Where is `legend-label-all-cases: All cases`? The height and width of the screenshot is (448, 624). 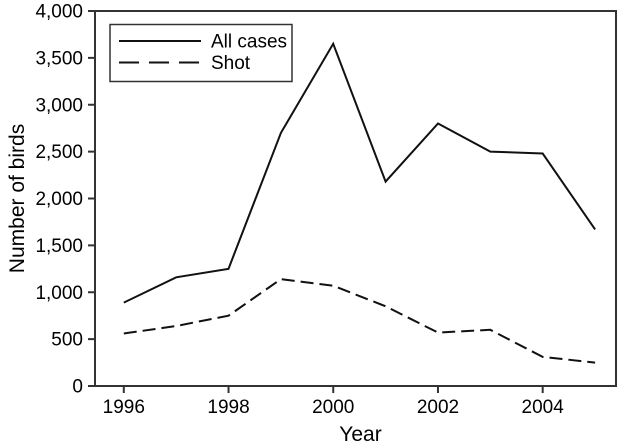
legend-label-all-cases: All cases is located at coordinates (249, 42).